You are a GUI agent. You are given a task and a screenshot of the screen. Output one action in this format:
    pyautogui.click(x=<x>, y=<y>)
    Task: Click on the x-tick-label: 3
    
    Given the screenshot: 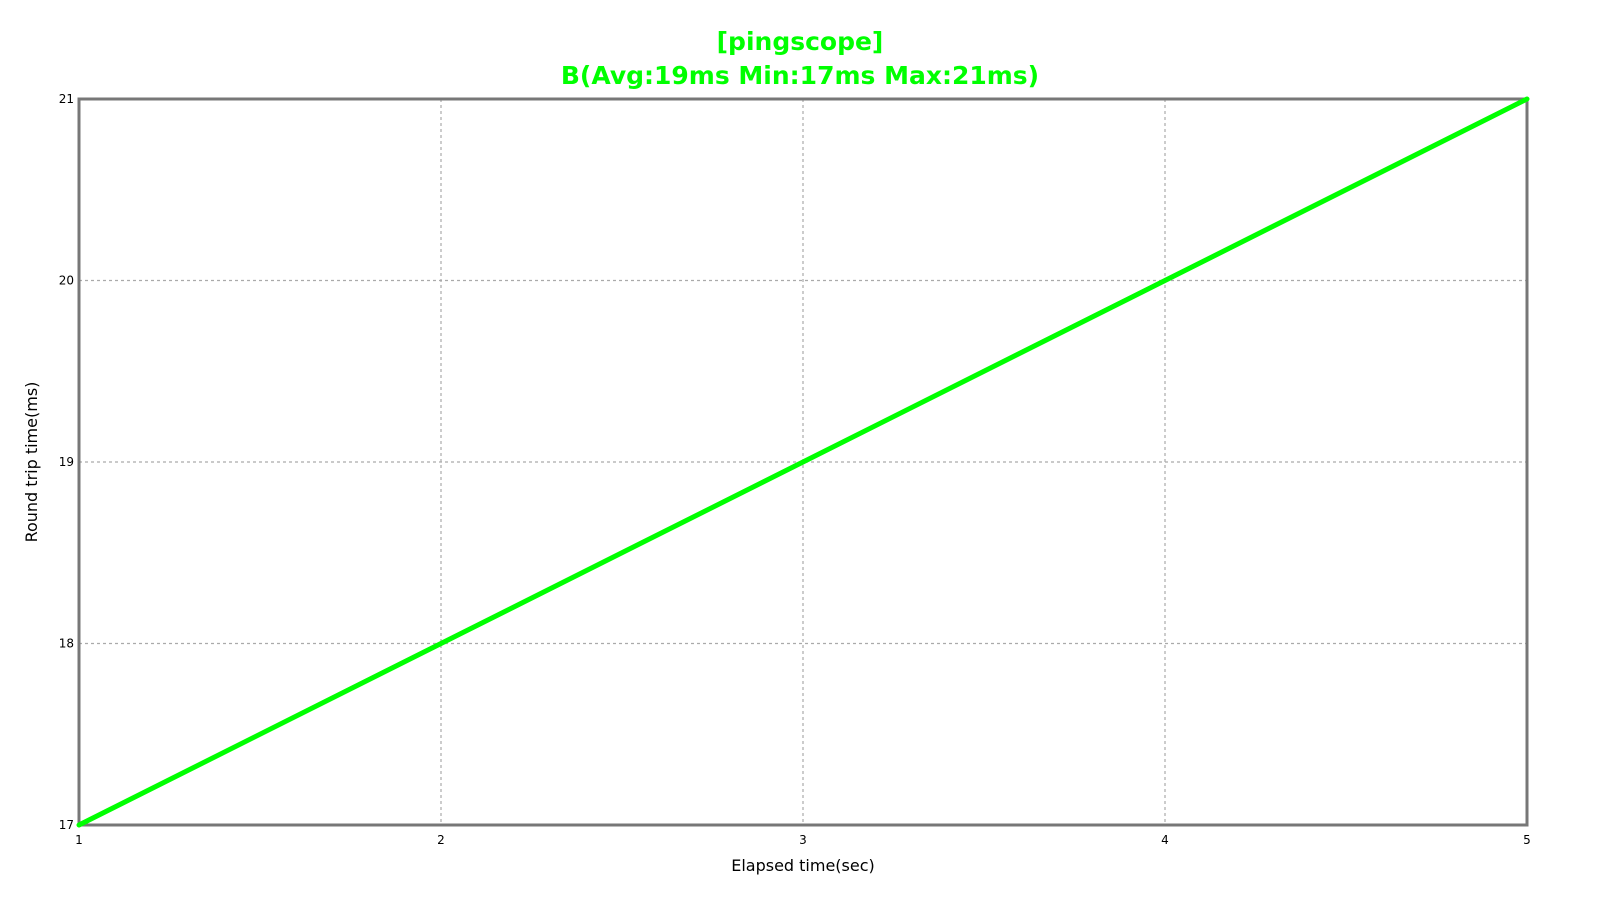 What is the action you would take?
    pyautogui.click(x=803, y=840)
    